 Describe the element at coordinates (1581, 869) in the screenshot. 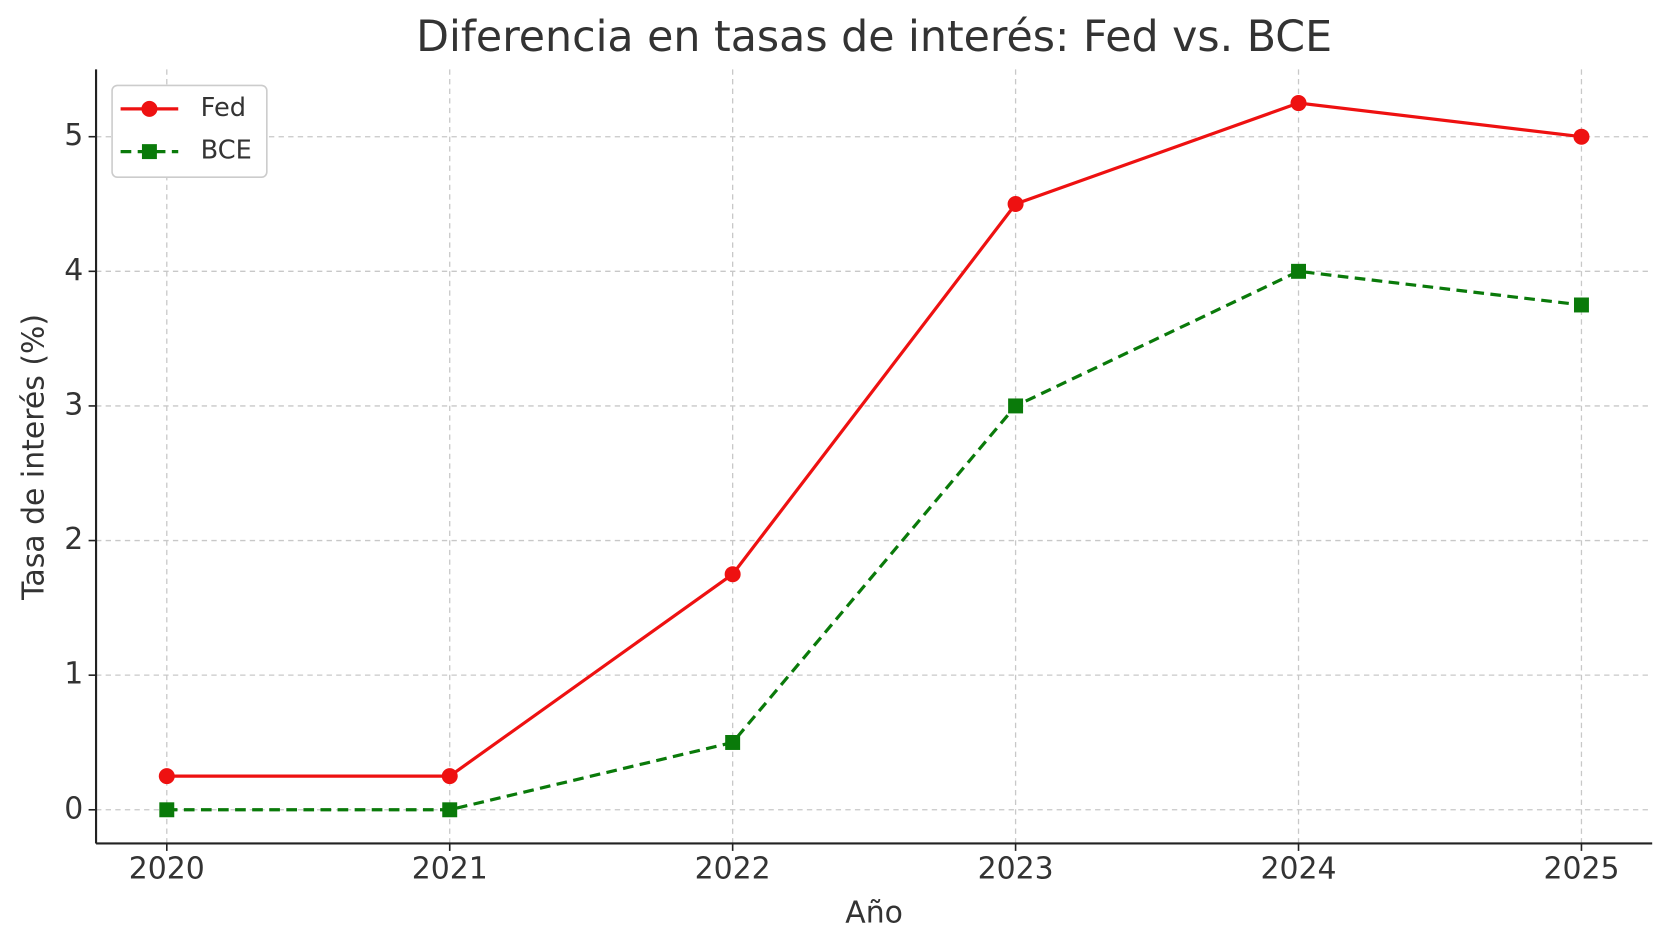

I see `x-tick-label: 2025` at that location.